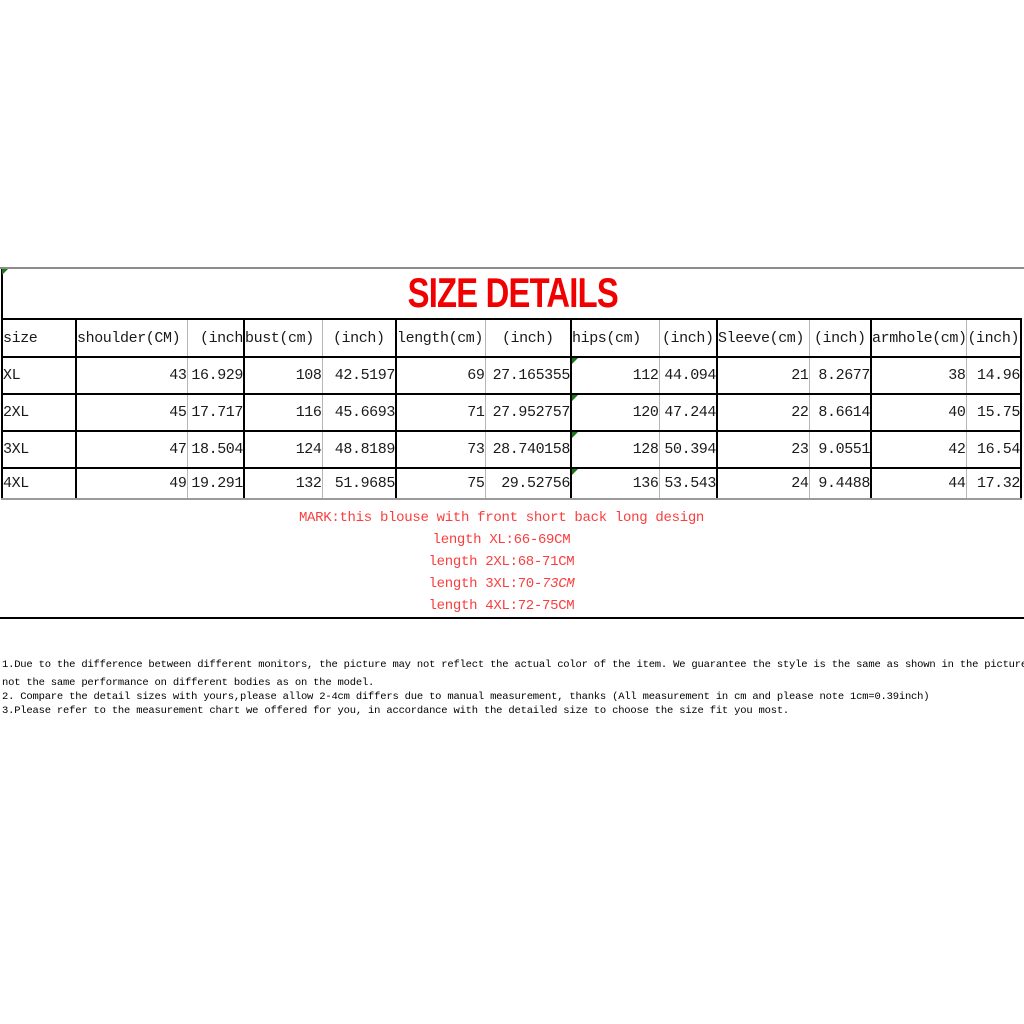 Image resolution: width=1024 pixels, height=1024 pixels. I want to click on cell-2XL-shoulder_in: 17.717, so click(215, 413).